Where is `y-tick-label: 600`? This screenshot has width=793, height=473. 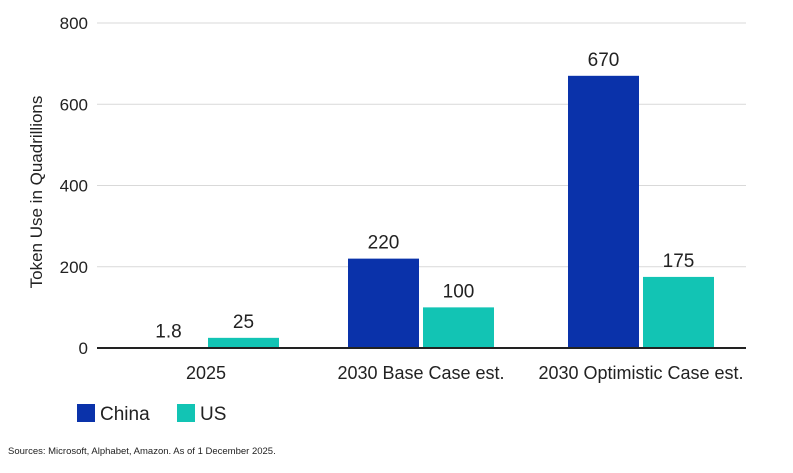
y-tick-label: 600 is located at coordinates (74, 104).